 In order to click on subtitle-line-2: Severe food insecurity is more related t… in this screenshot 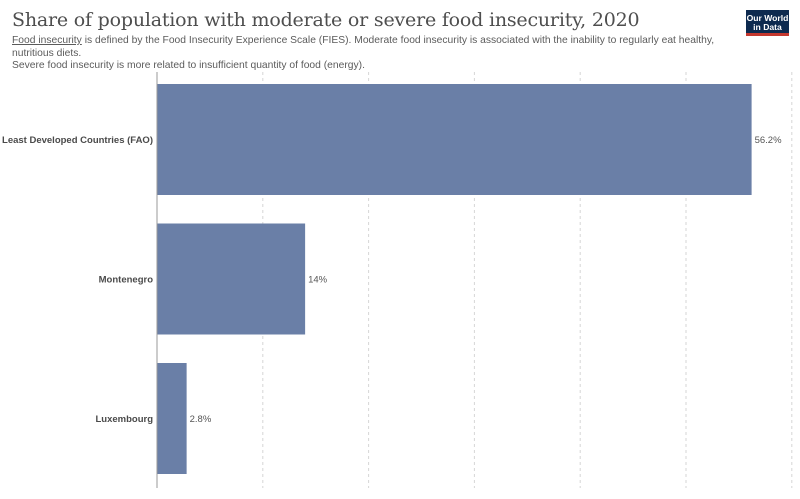, I will do `click(188, 65)`.